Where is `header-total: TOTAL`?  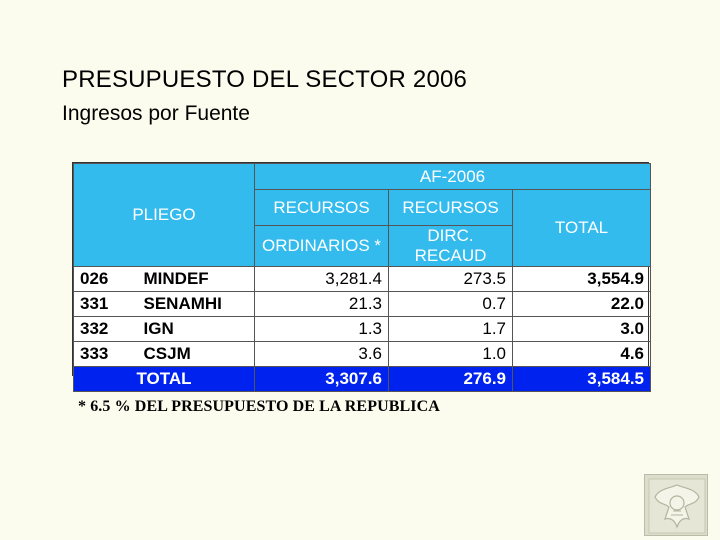
header-total: TOTAL is located at coordinates (581, 228).